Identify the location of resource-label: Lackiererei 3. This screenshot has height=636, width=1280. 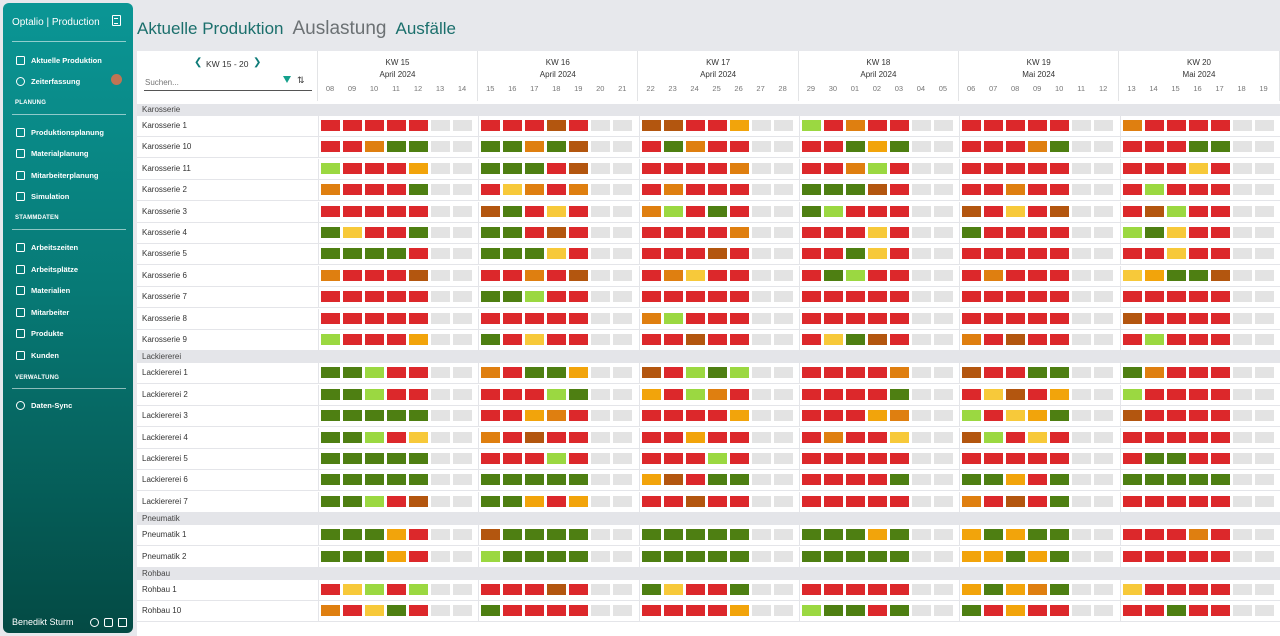
(165, 416).